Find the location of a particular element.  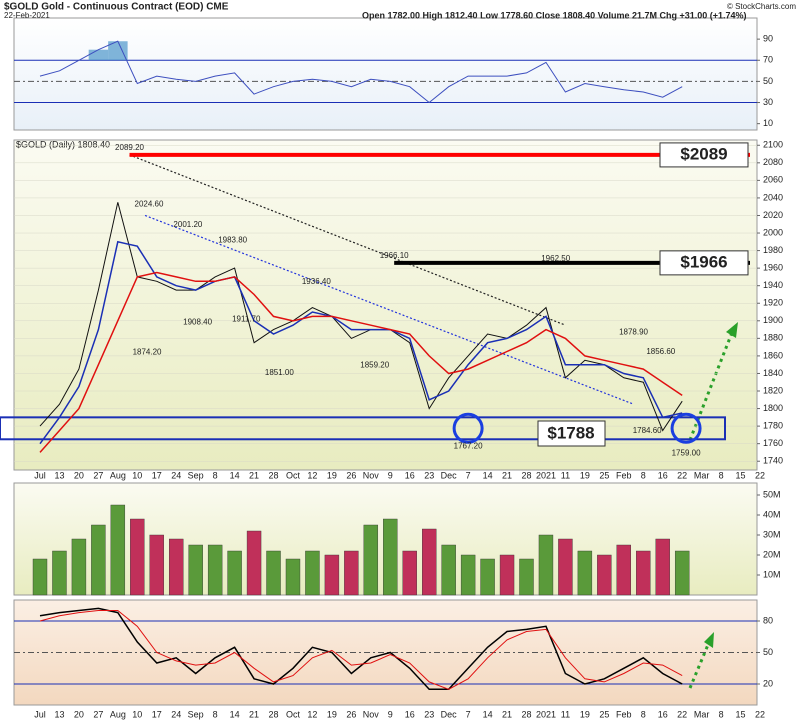

y-tick-label: 2060 is located at coordinates (773, 180).